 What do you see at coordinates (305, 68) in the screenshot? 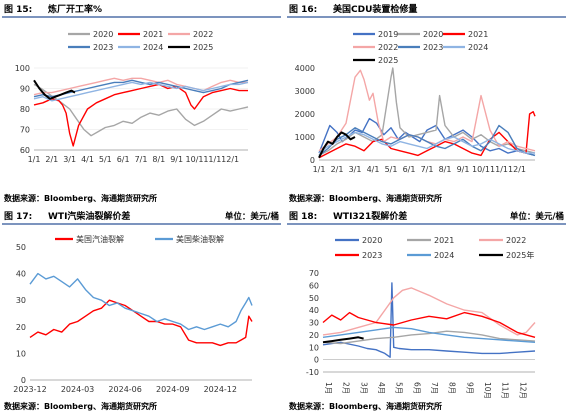
I see `y-tick-label: 4000` at bounding box center [305, 68].